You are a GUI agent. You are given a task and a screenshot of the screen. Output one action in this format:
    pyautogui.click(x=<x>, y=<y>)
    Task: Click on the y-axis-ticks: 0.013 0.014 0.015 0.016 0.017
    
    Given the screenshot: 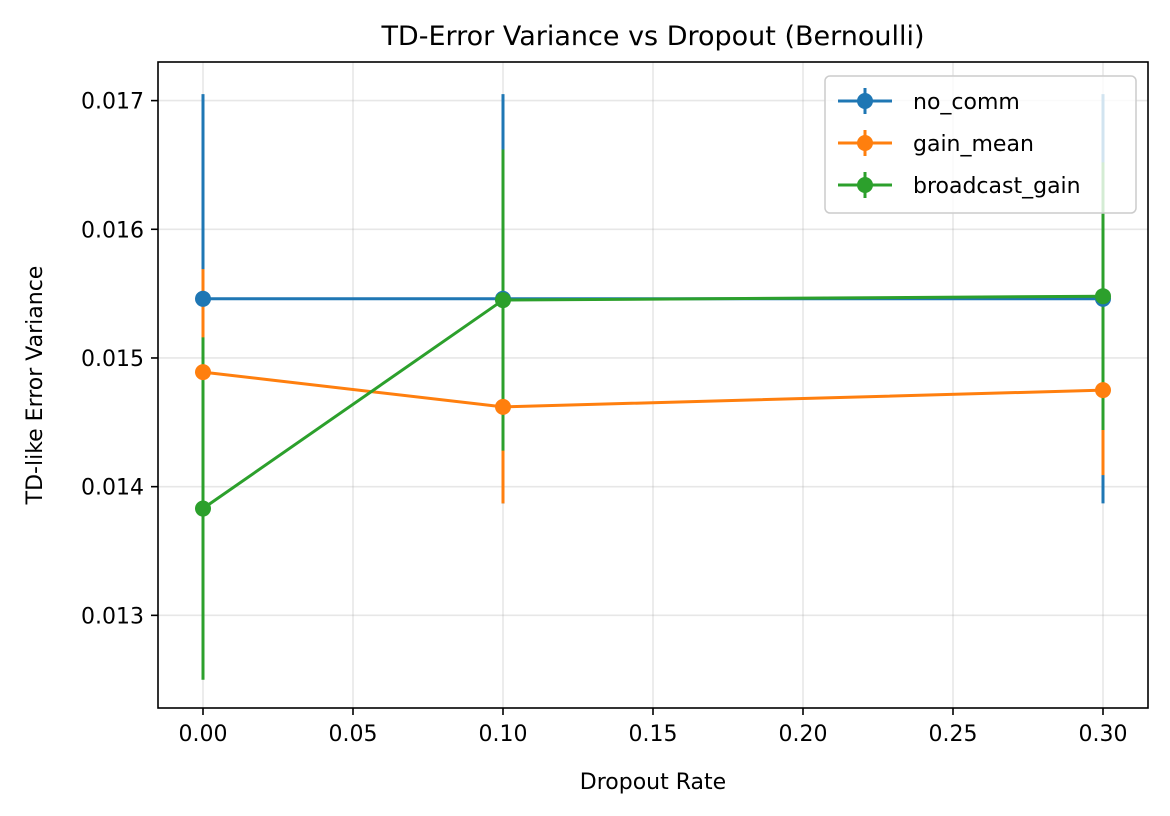 What is the action you would take?
    pyautogui.click(x=119, y=359)
    